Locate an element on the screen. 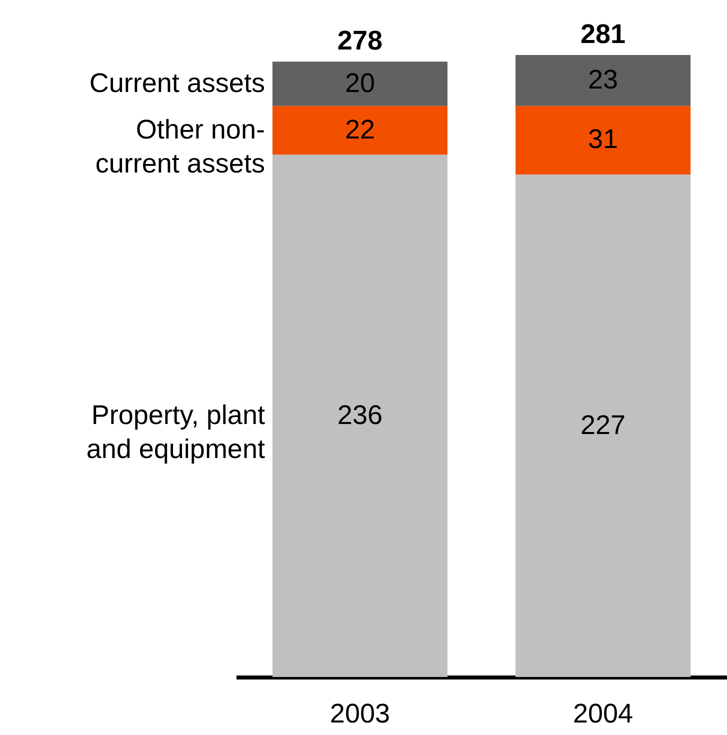 The width and height of the screenshot is (727, 735). series-label: Current assets is located at coordinates (177, 83).